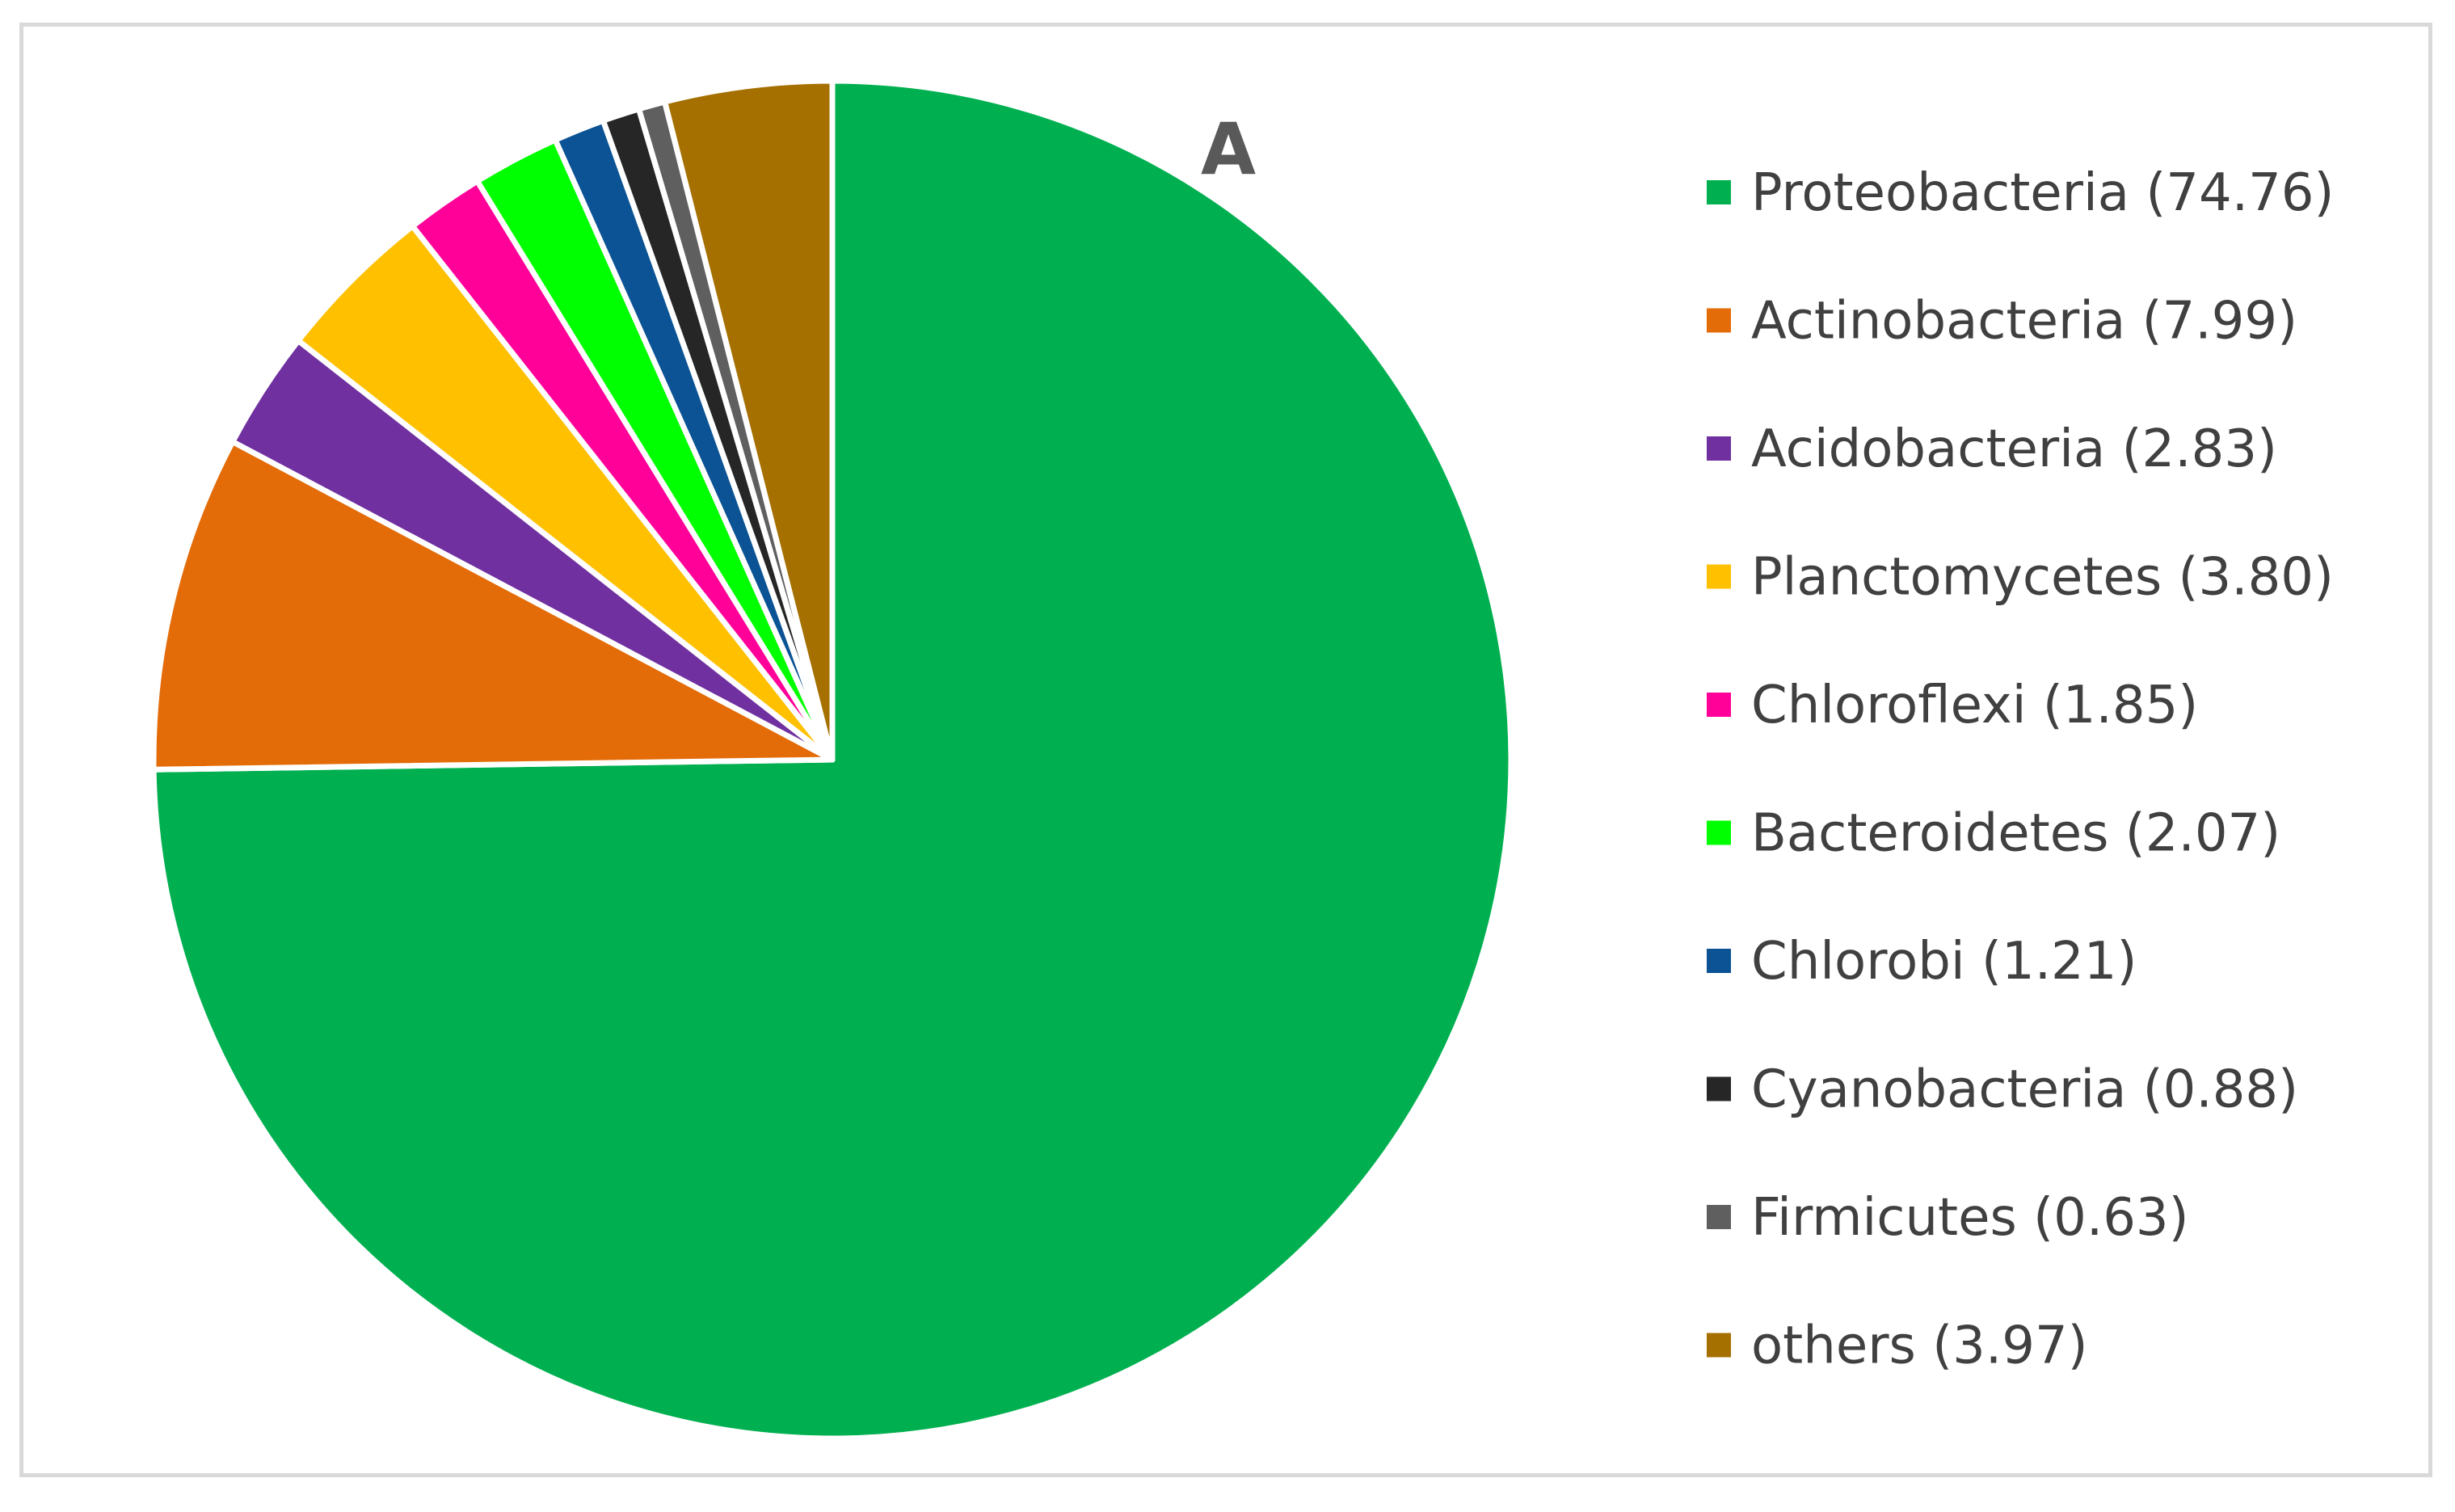  What do you see at coordinates (493, 606) in the screenshot?
I see `pie-slice-actinobacteria` at bounding box center [493, 606].